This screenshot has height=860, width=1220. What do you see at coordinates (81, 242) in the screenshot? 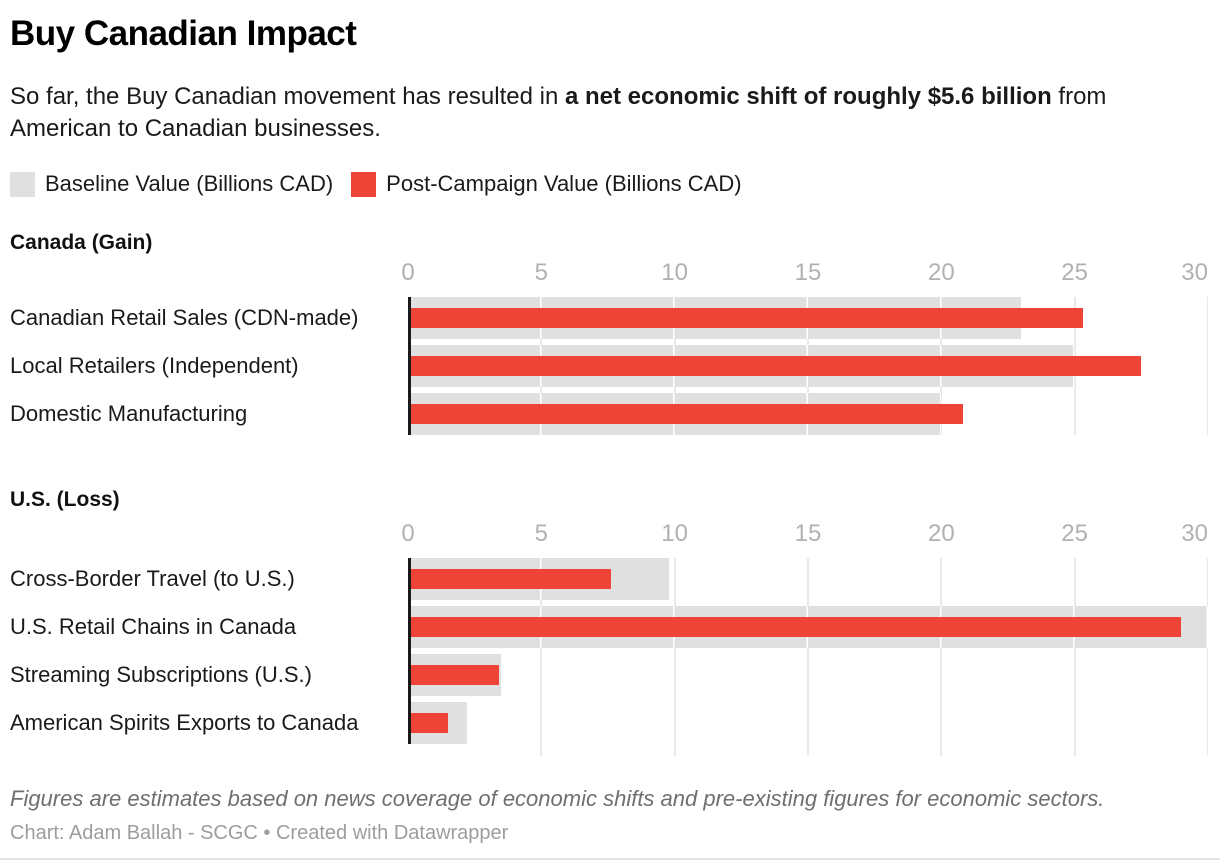
I see `section-title-canada: Canada (Gain)` at bounding box center [81, 242].